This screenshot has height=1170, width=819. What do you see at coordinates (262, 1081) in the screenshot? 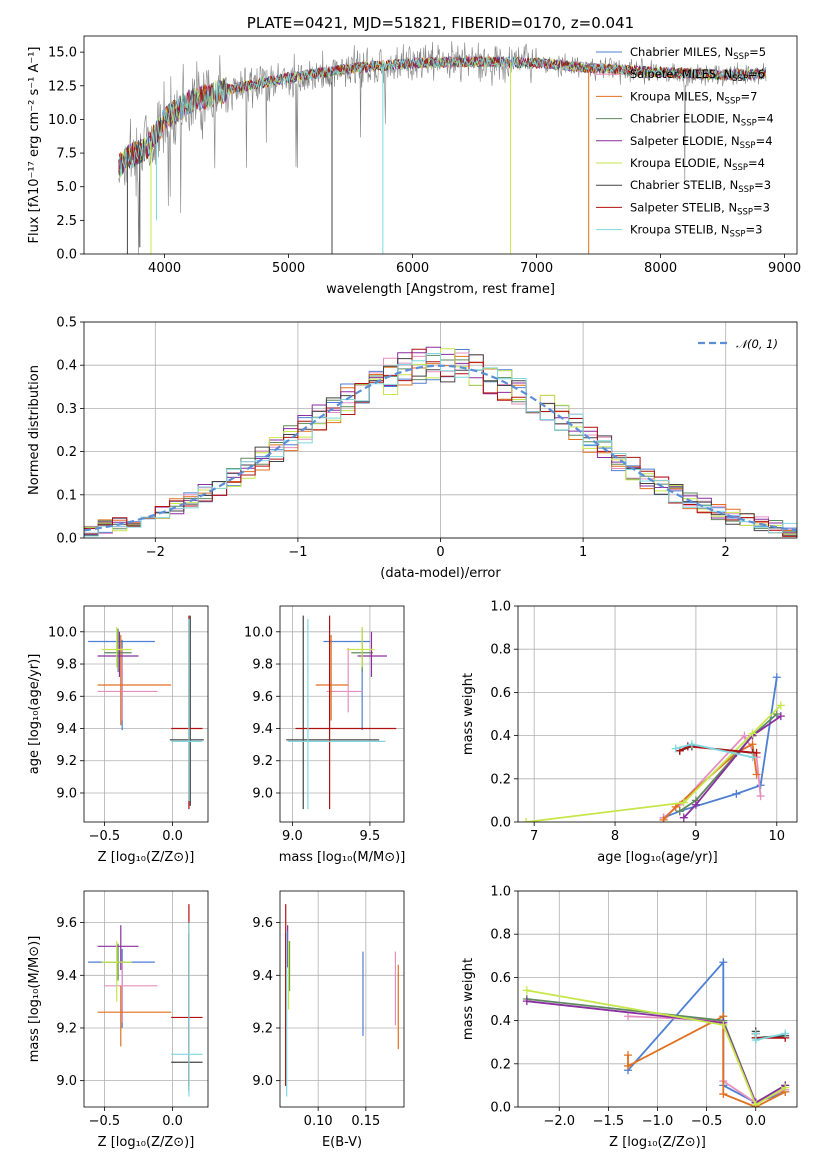
I see `y-tick-label: 9.0` at bounding box center [262, 1081].